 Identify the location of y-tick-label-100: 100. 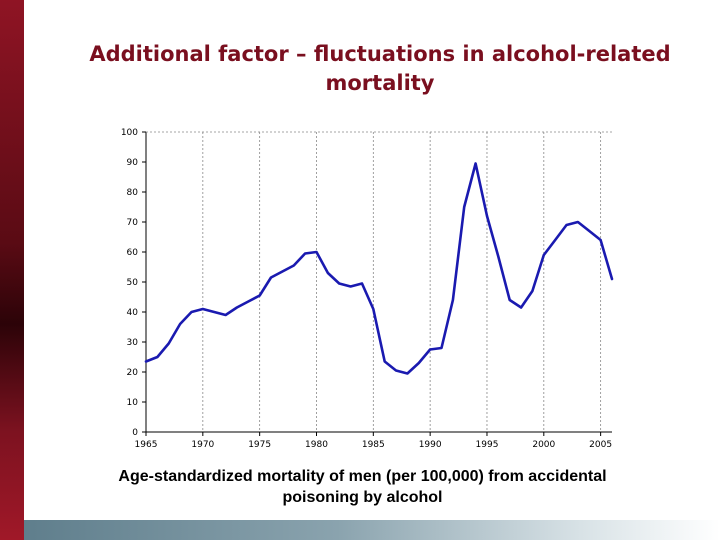
(129, 133).